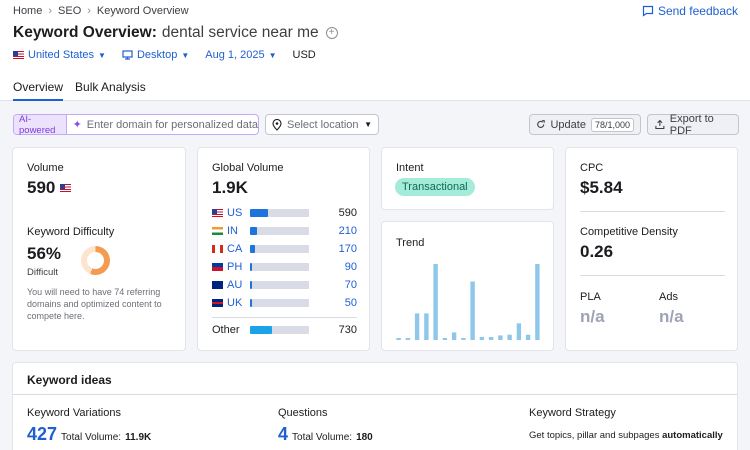  Describe the element at coordinates (217, 249) in the screenshot. I see `ca-flag-icon` at that location.